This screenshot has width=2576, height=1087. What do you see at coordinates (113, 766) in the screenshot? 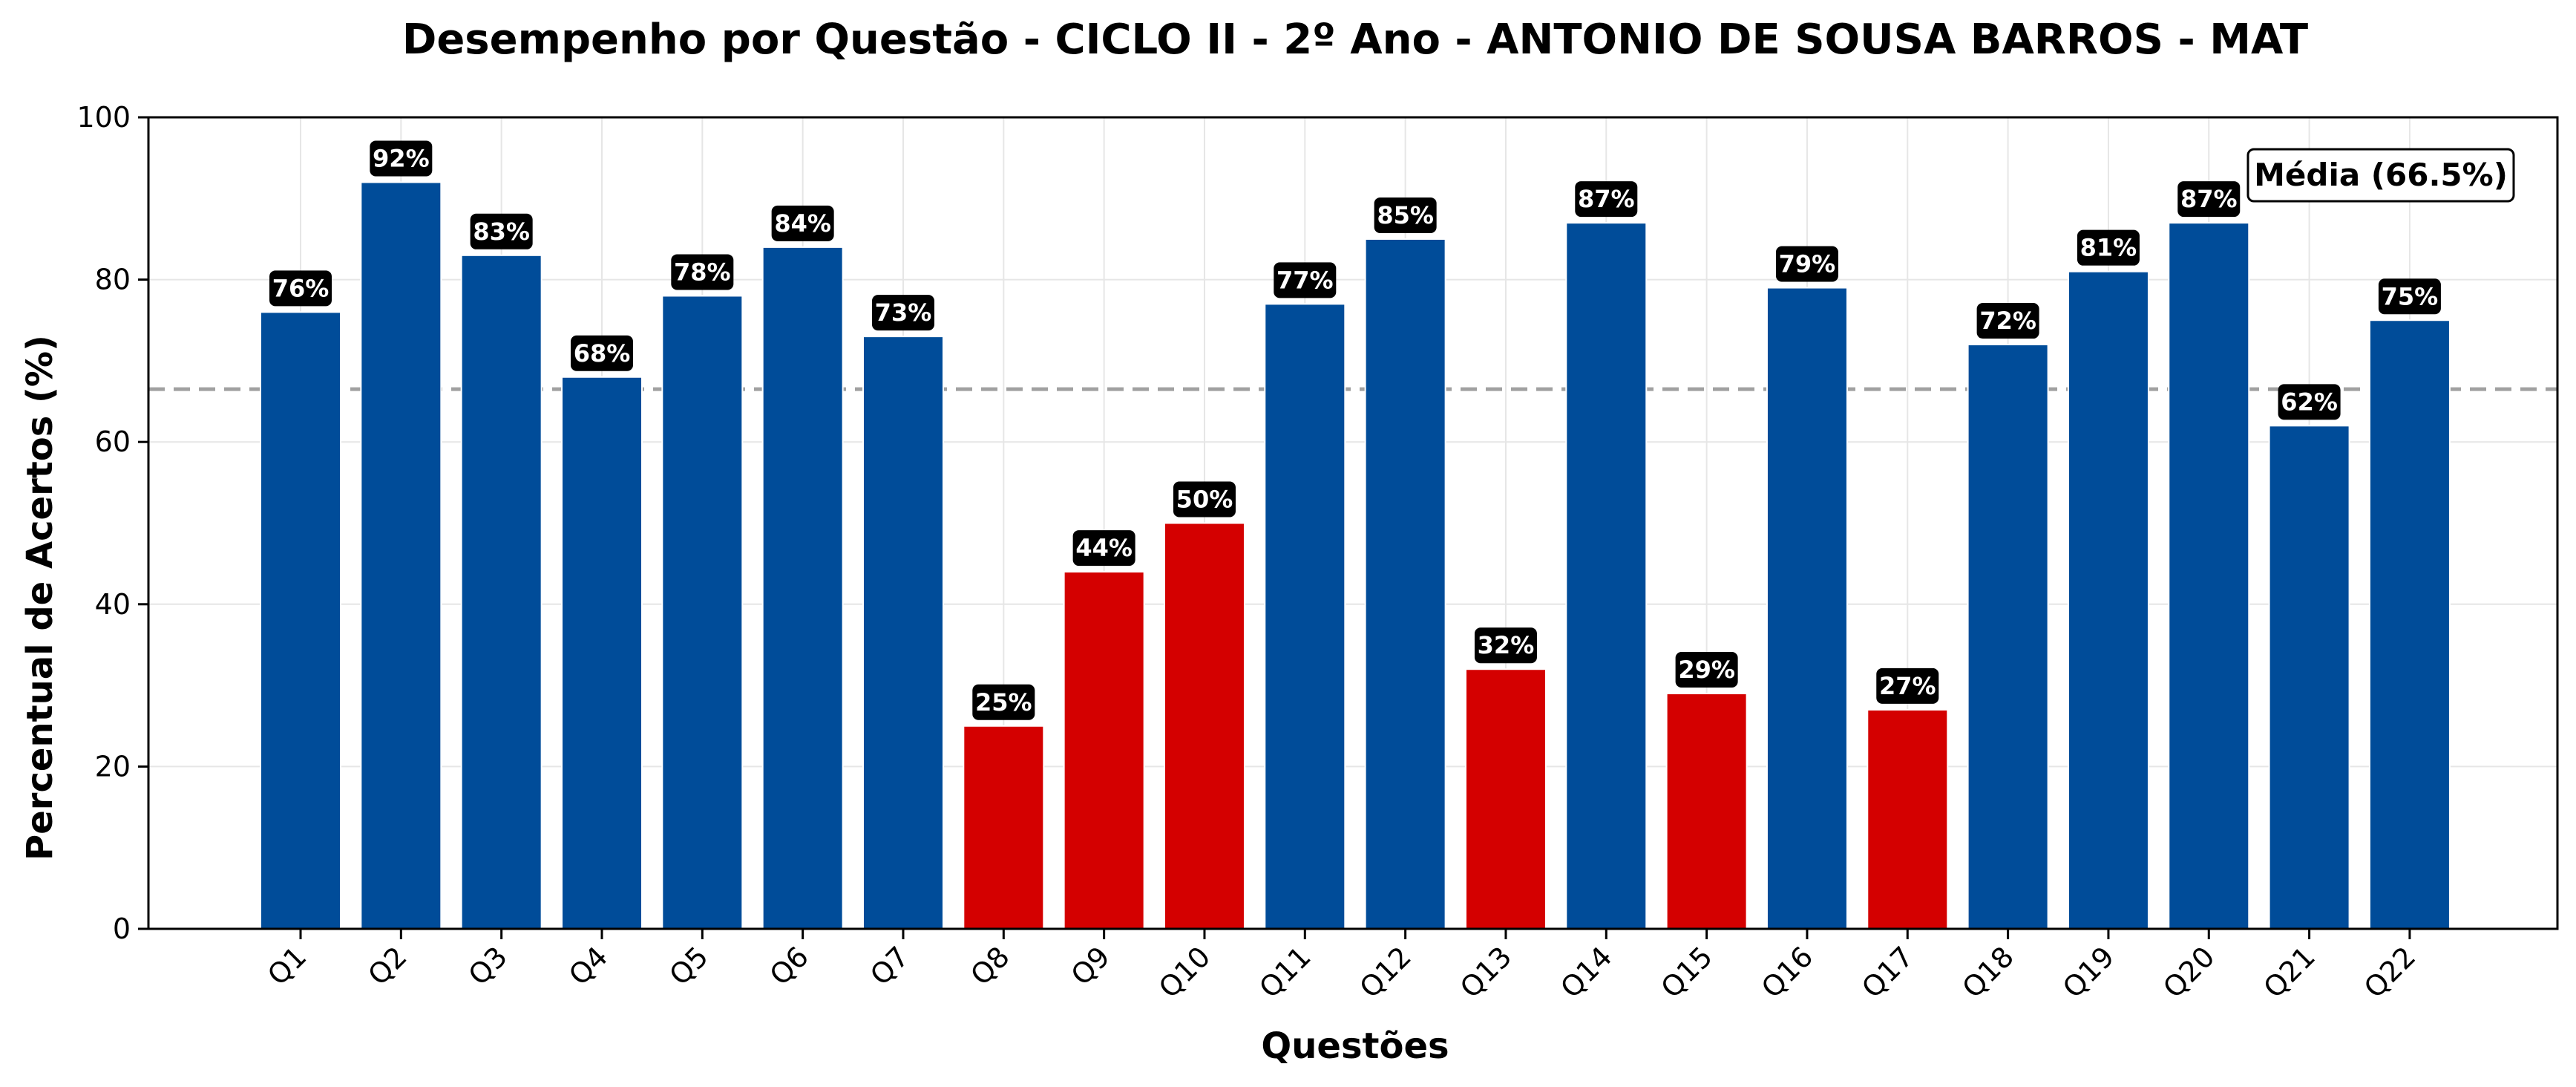
I see `y-tick-label: 20` at bounding box center [113, 766].